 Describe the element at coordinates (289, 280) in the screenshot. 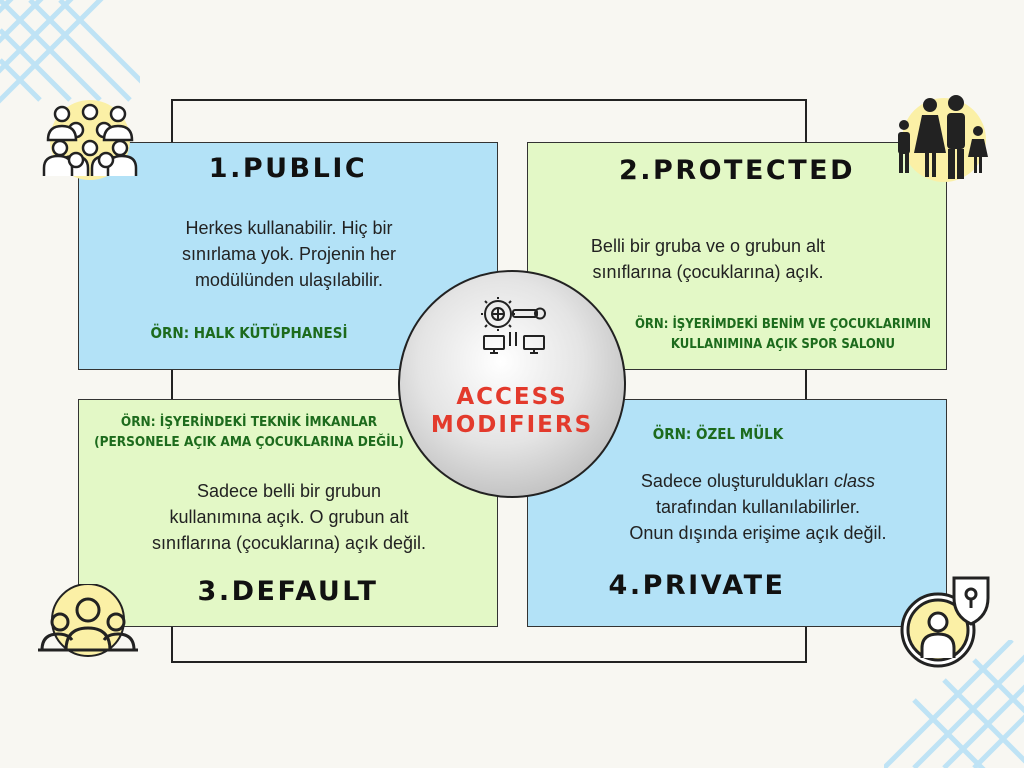

I see `public-desc-line: modülünden ulaşılabilir.` at that location.